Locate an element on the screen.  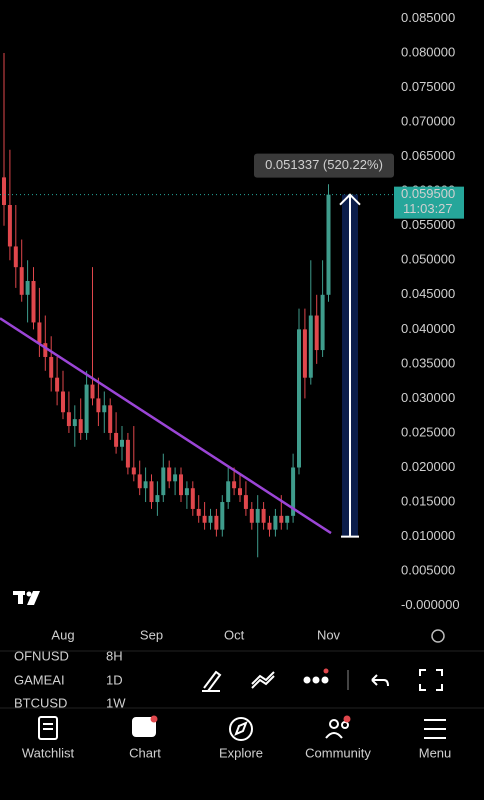
x-tick-label: Aug is located at coordinates (62, 634).